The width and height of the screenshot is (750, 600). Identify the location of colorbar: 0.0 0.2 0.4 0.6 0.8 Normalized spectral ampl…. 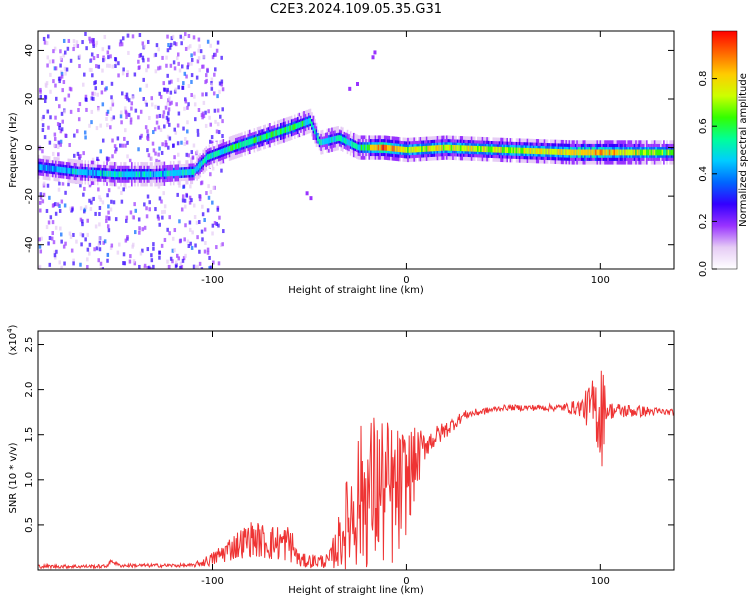
(723, 153).